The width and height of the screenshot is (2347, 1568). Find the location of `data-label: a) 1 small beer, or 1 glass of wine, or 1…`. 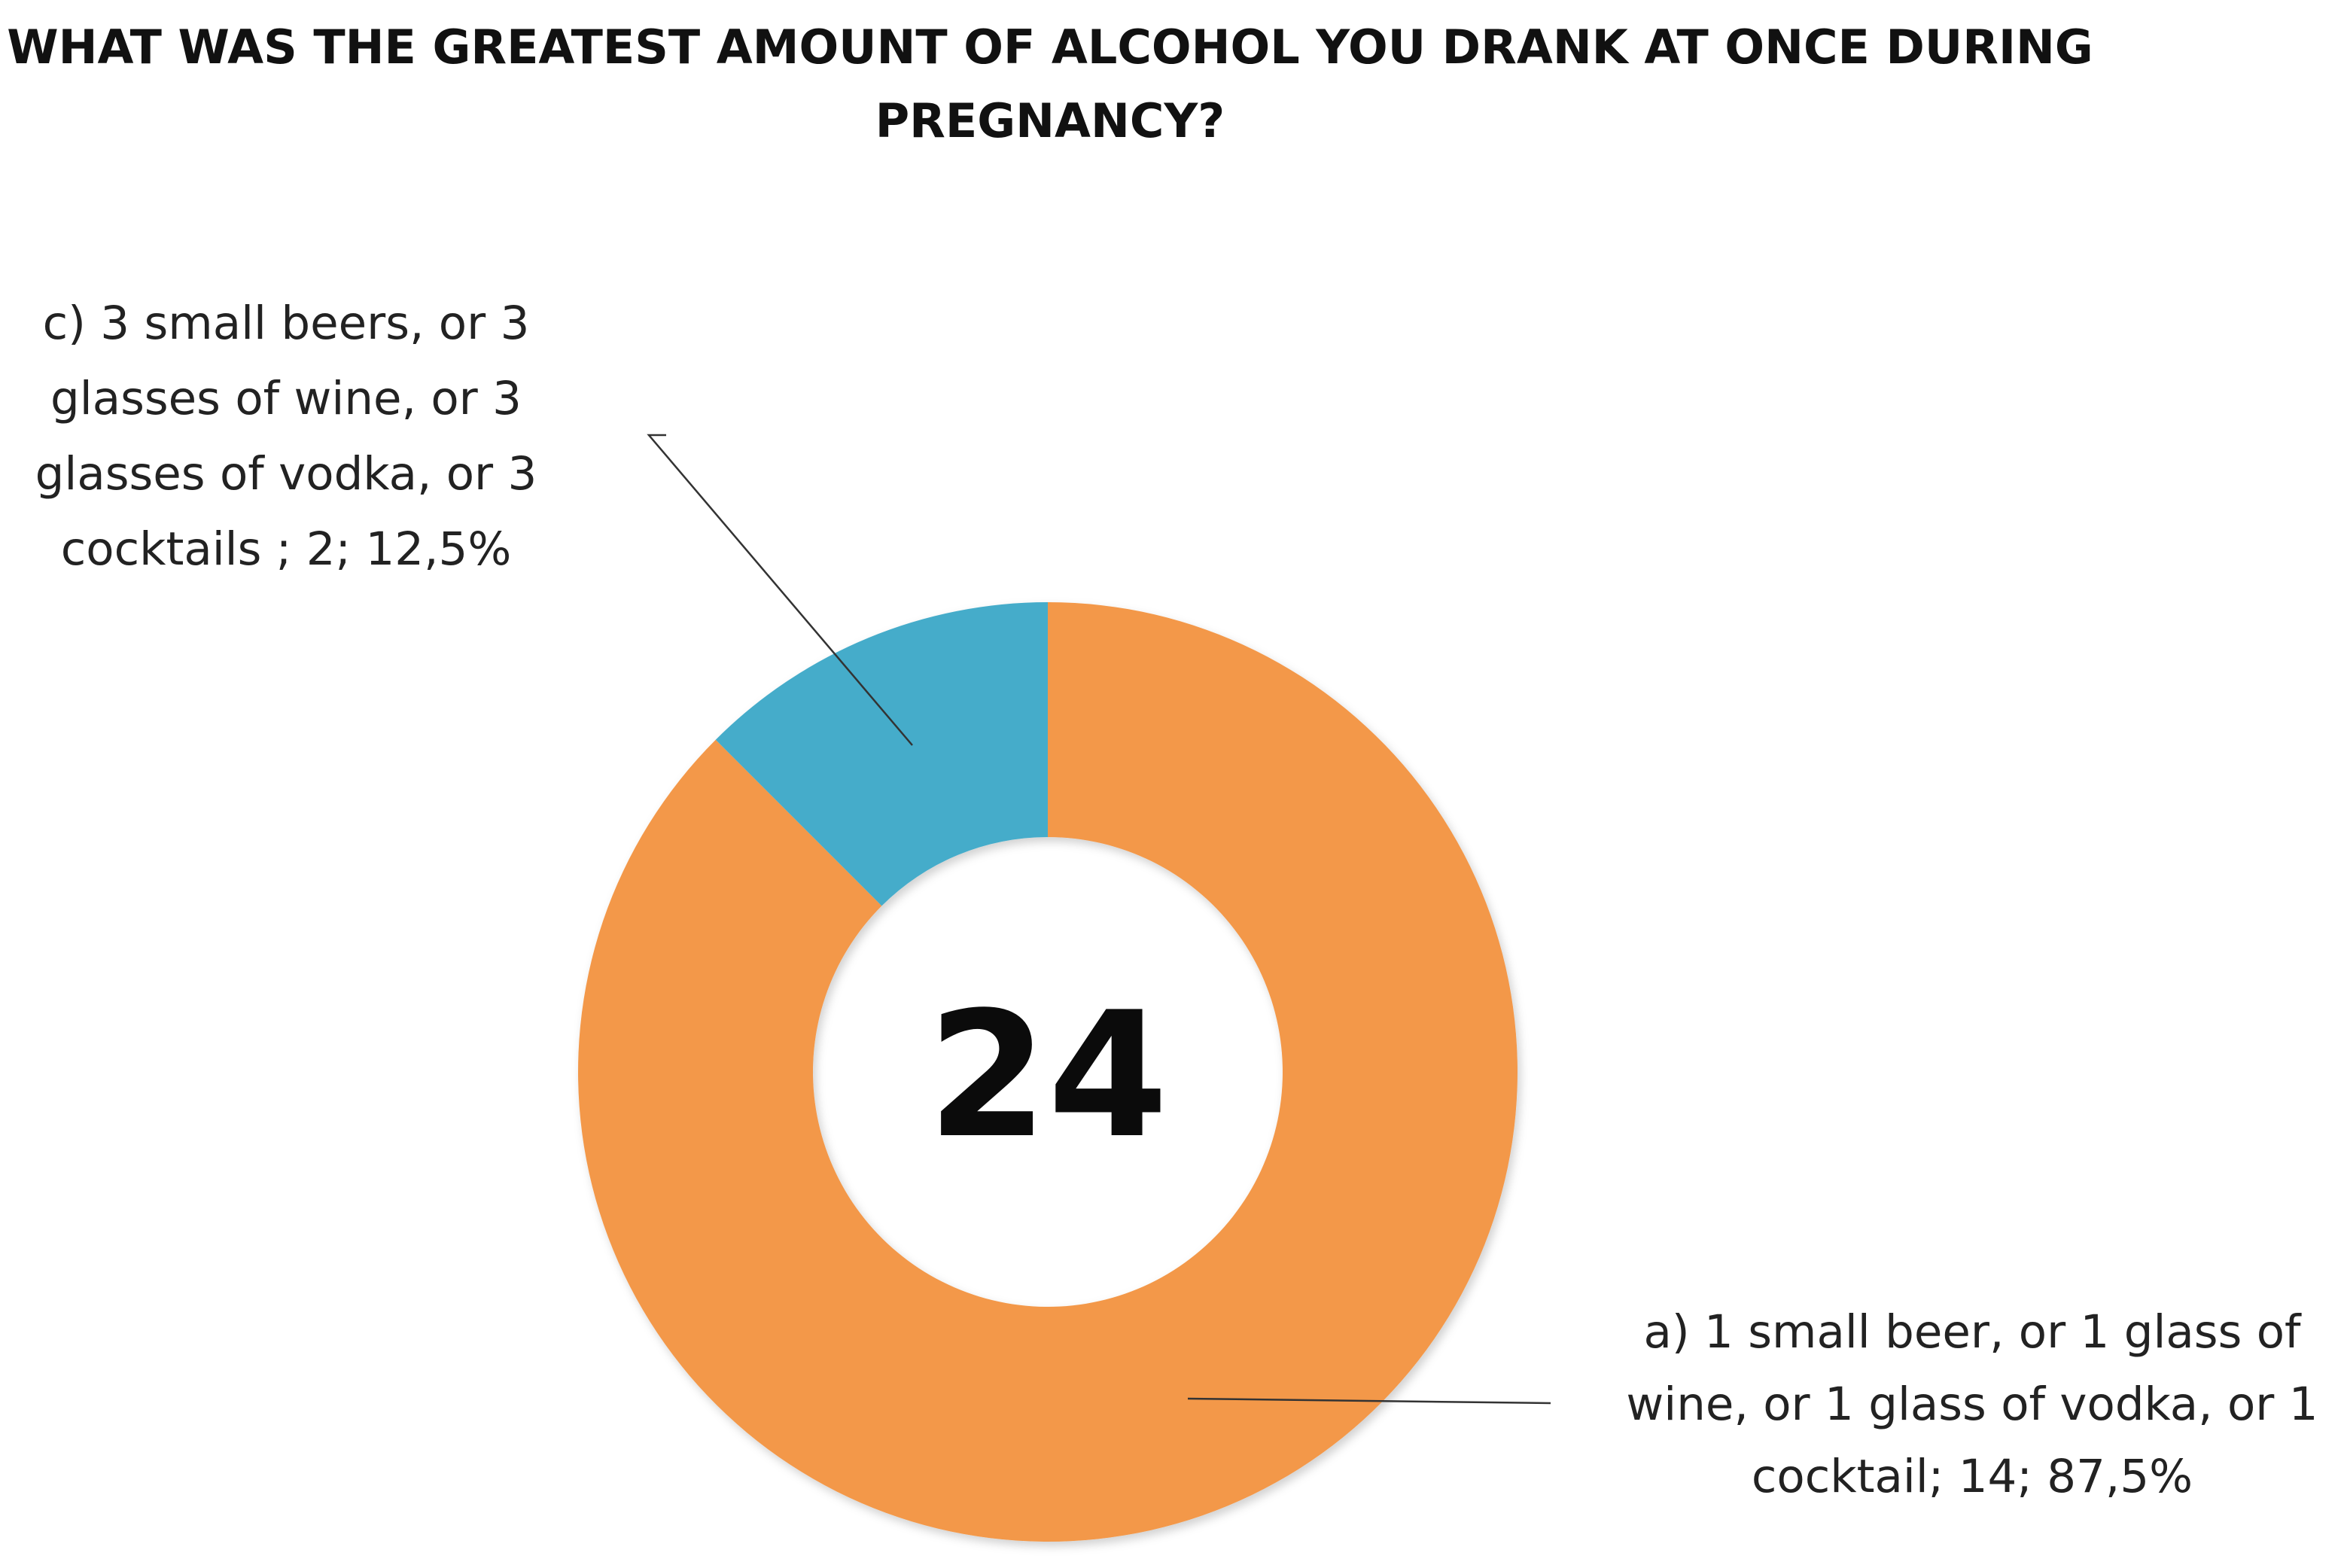

data-label: a) 1 small beer, or 1 glass of wine, or 1… is located at coordinates (1972, 1404).